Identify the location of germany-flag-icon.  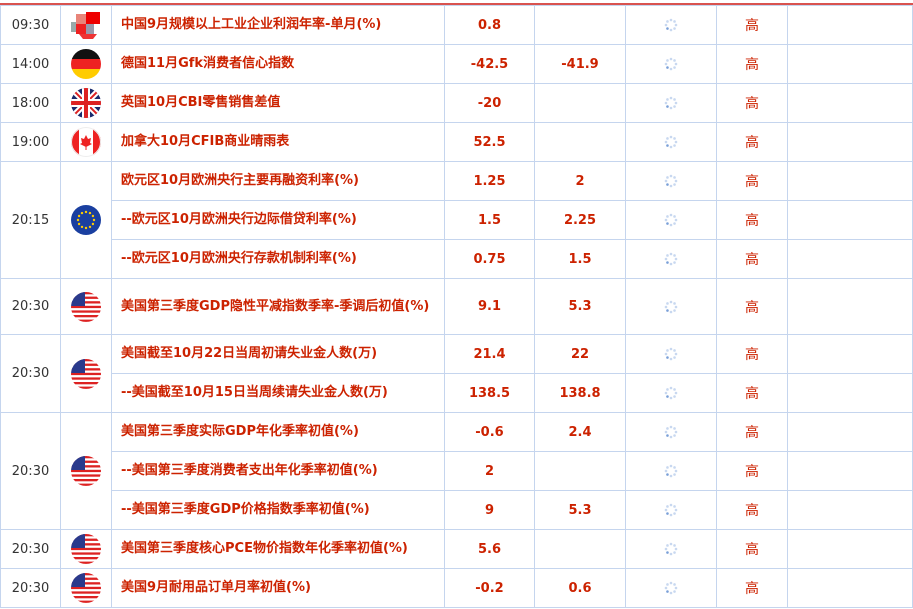
(86, 64).